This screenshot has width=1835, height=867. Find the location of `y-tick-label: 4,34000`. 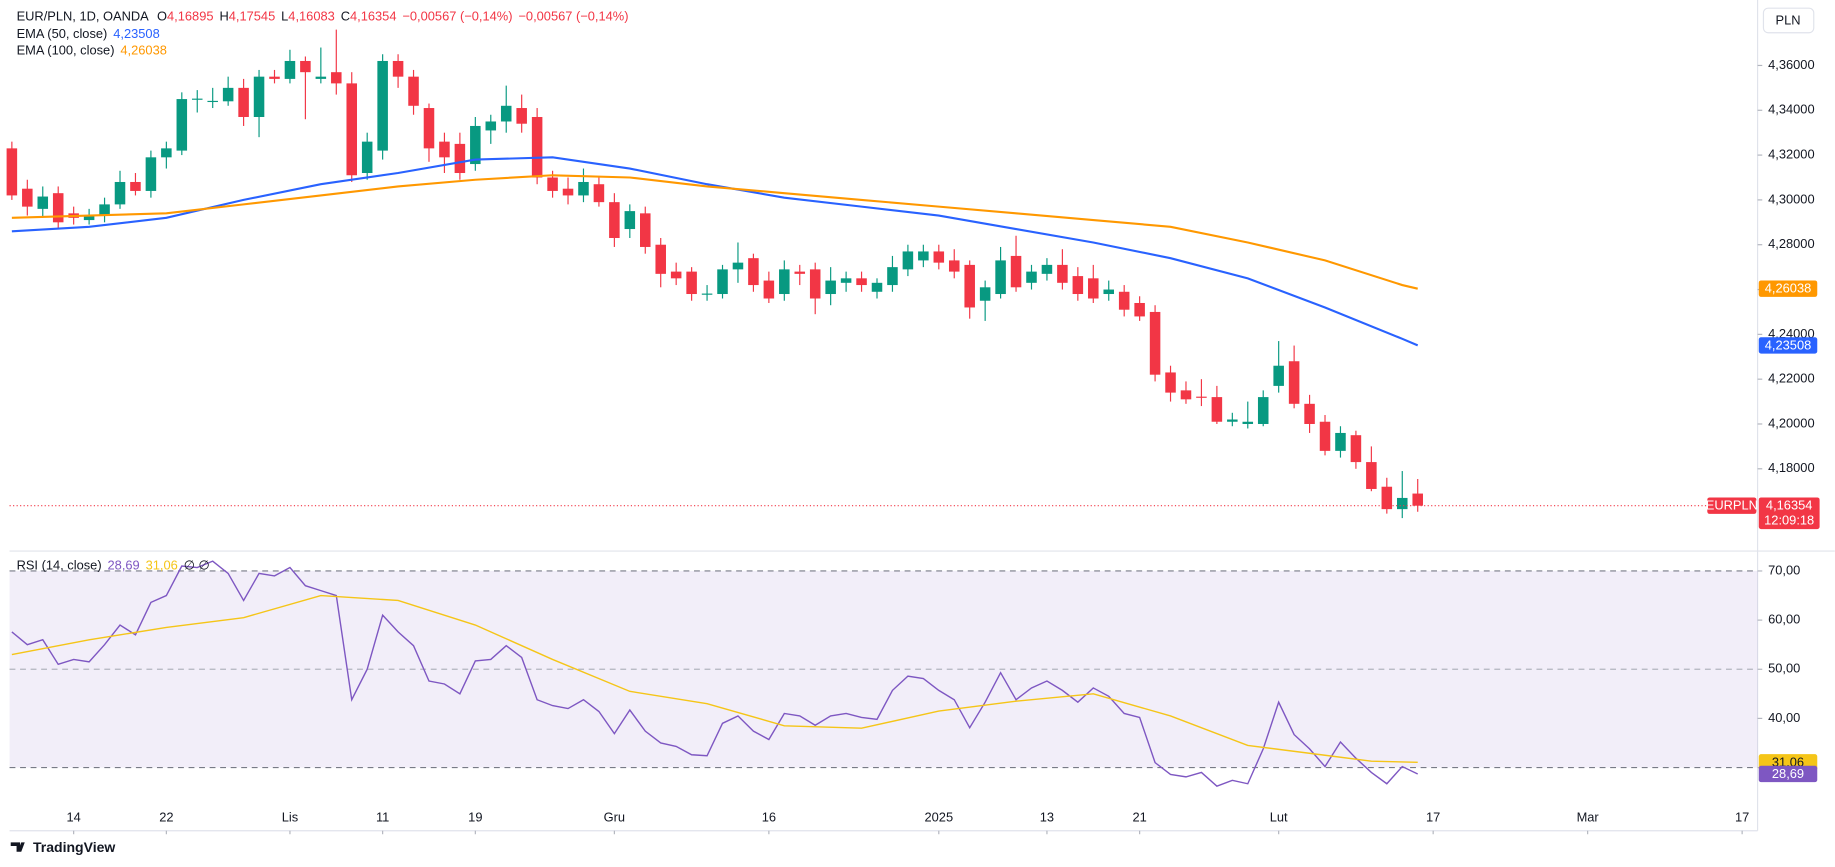

y-tick-label: 4,34000 is located at coordinates (1791, 109).